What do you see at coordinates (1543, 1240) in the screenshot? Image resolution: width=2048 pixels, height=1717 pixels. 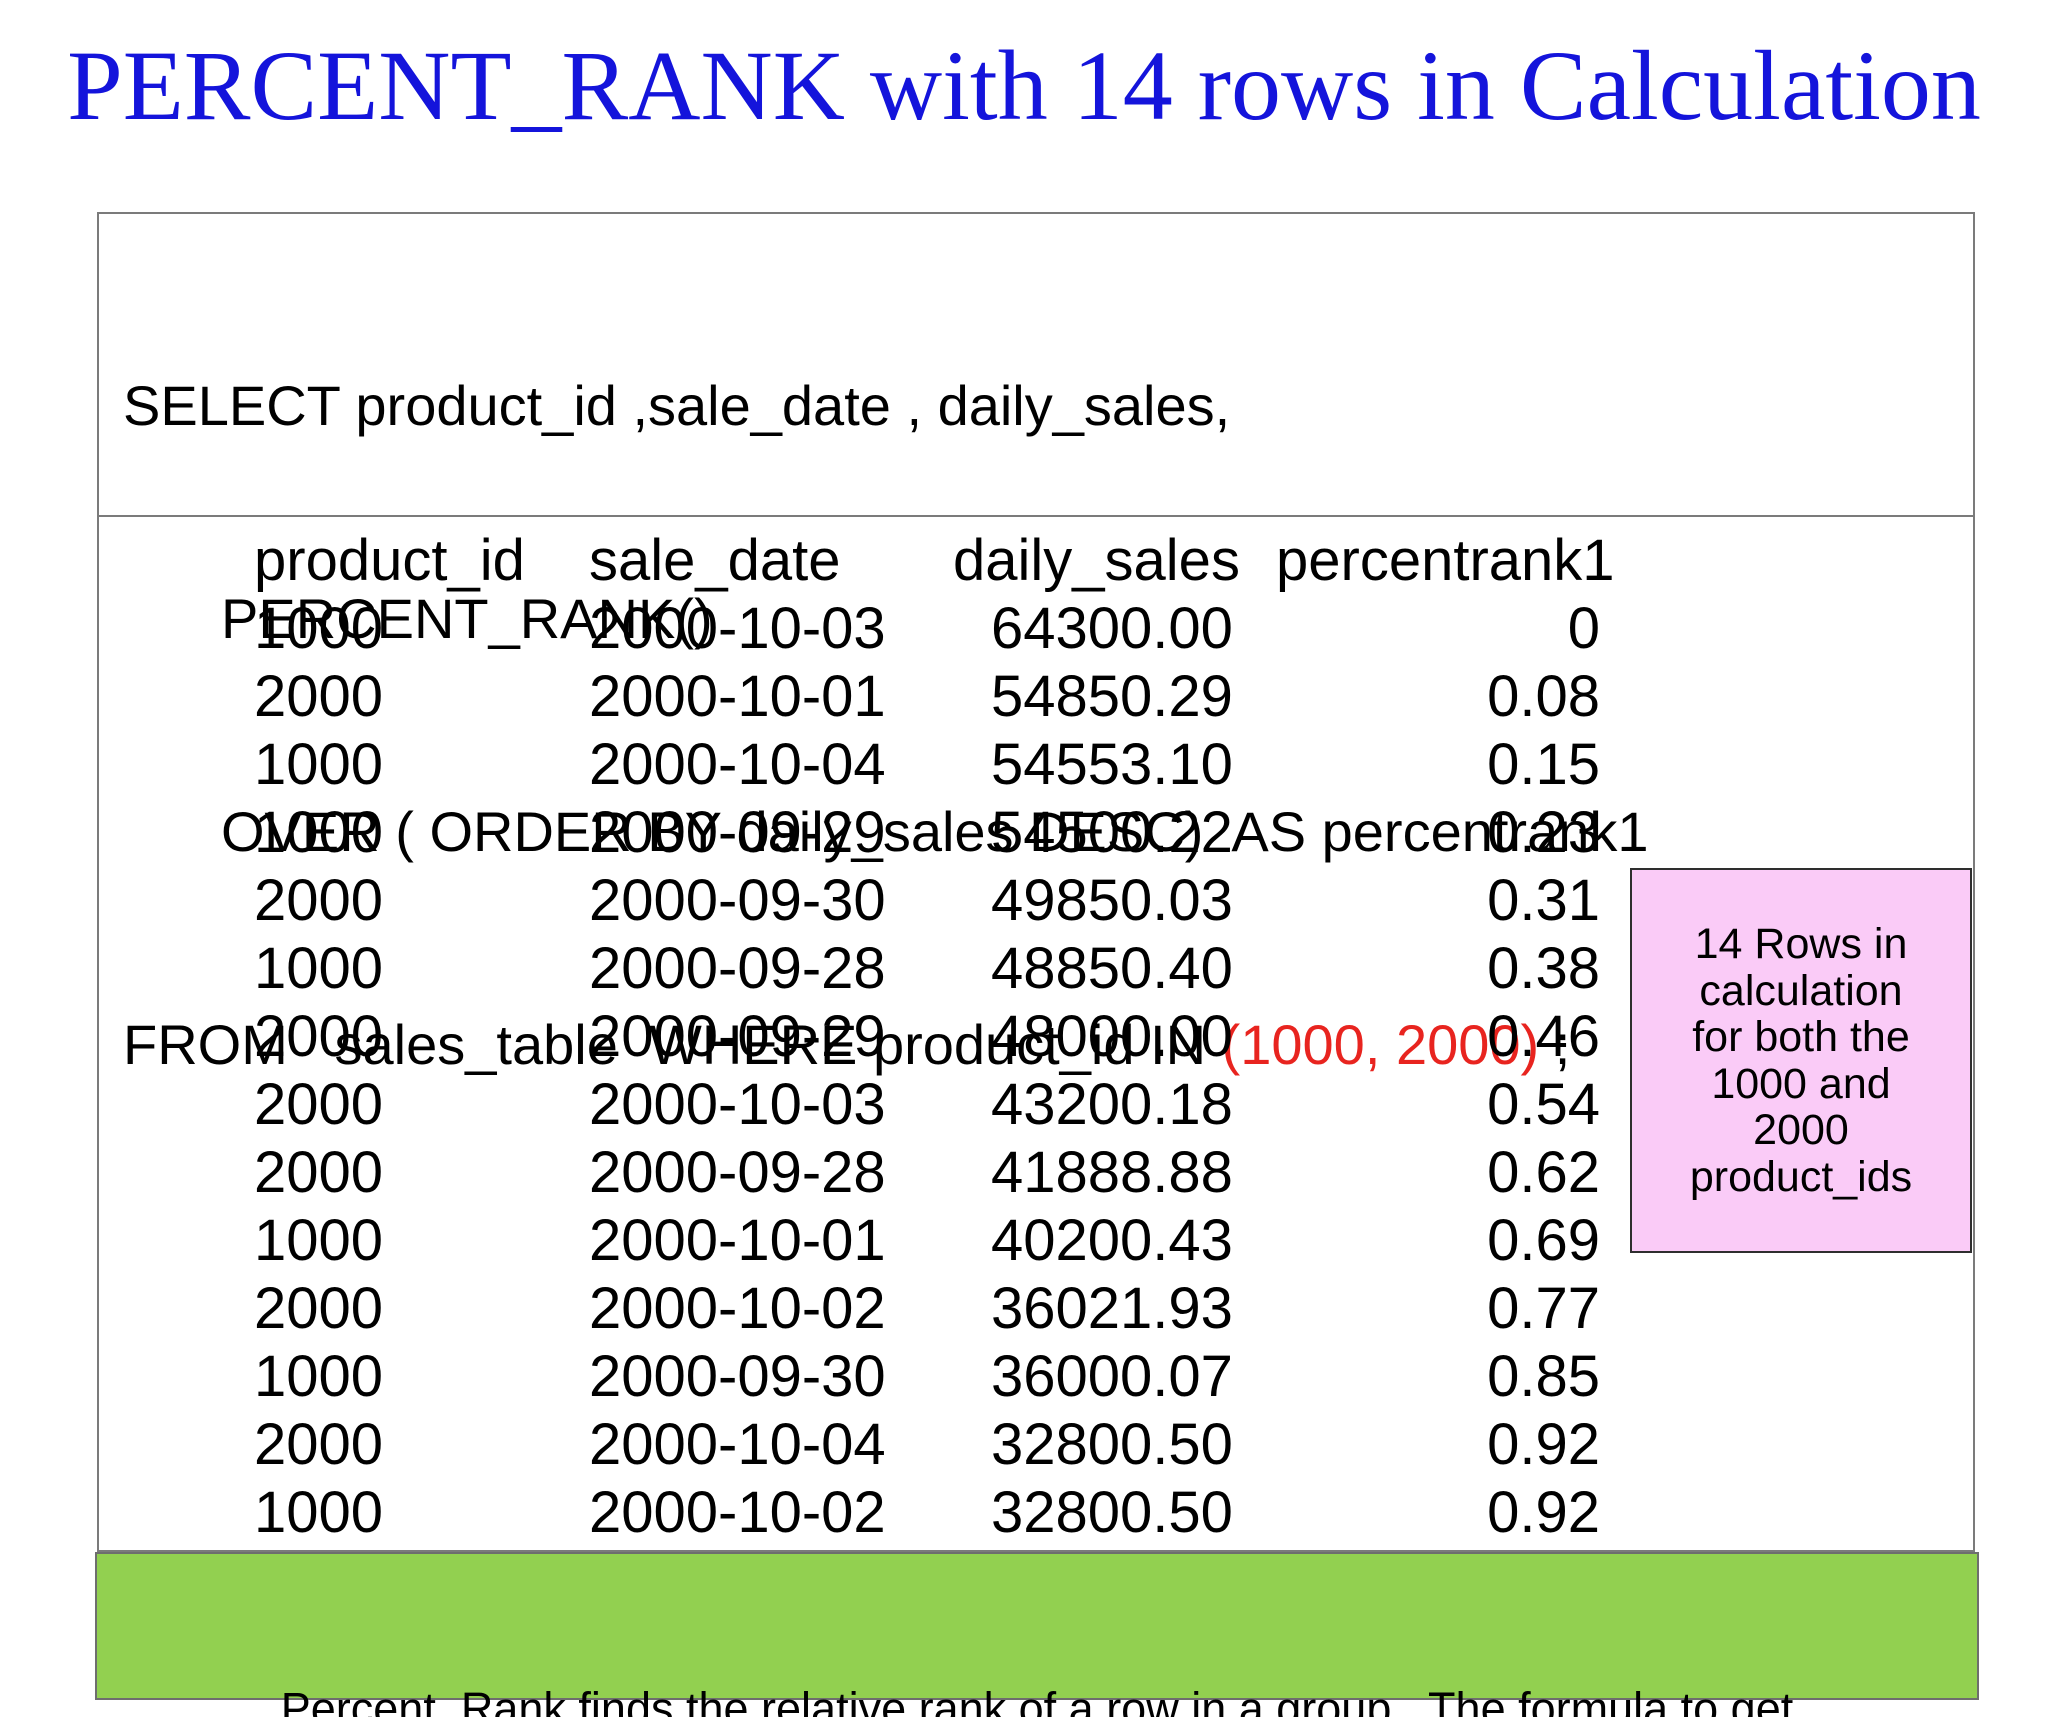 I see `cell-percentrank1: 0.69` at bounding box center [1543, 1240].